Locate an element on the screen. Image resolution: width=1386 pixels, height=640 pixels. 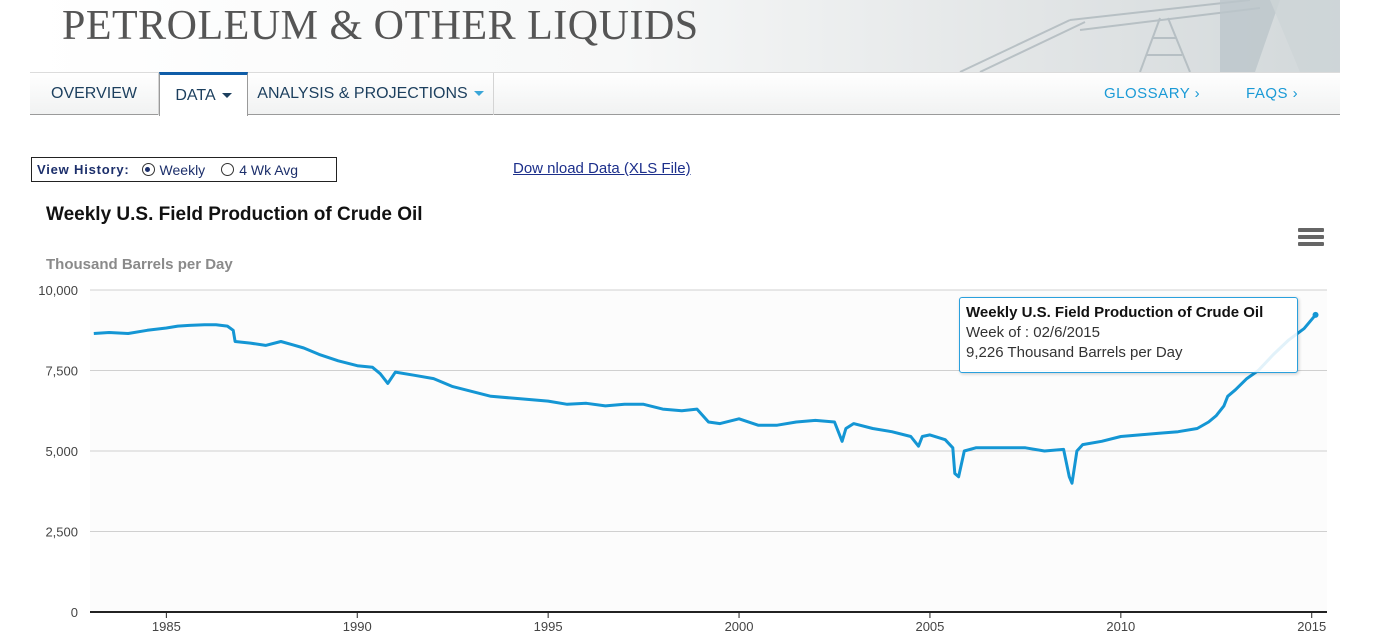
x-tick-label: 2005 is located at coordinates (929, 626).